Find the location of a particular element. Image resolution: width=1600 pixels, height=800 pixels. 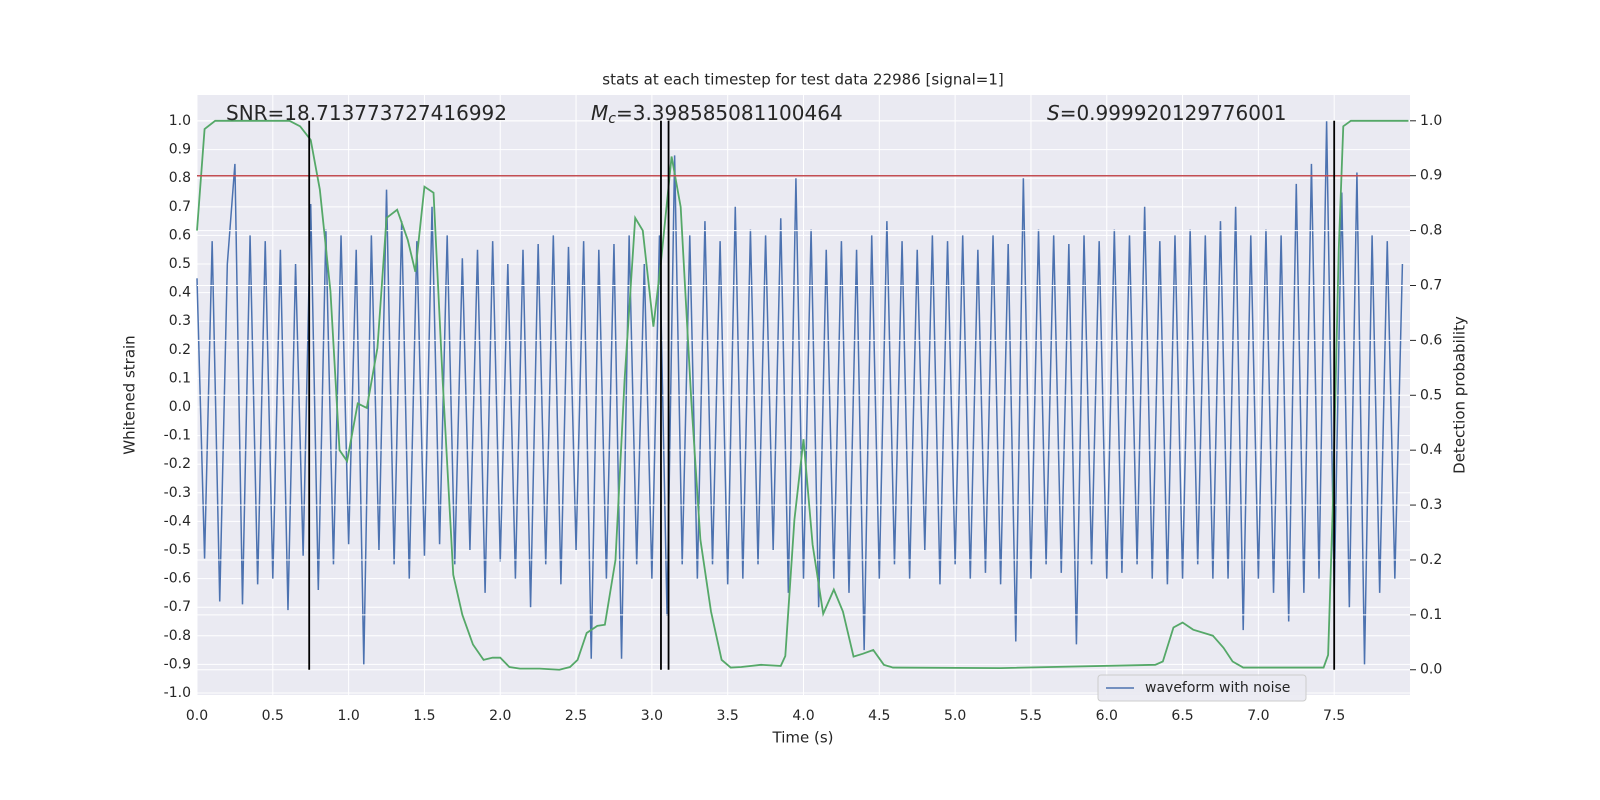

y-tick-label: 0.9 is located at coordinates (180, 150).